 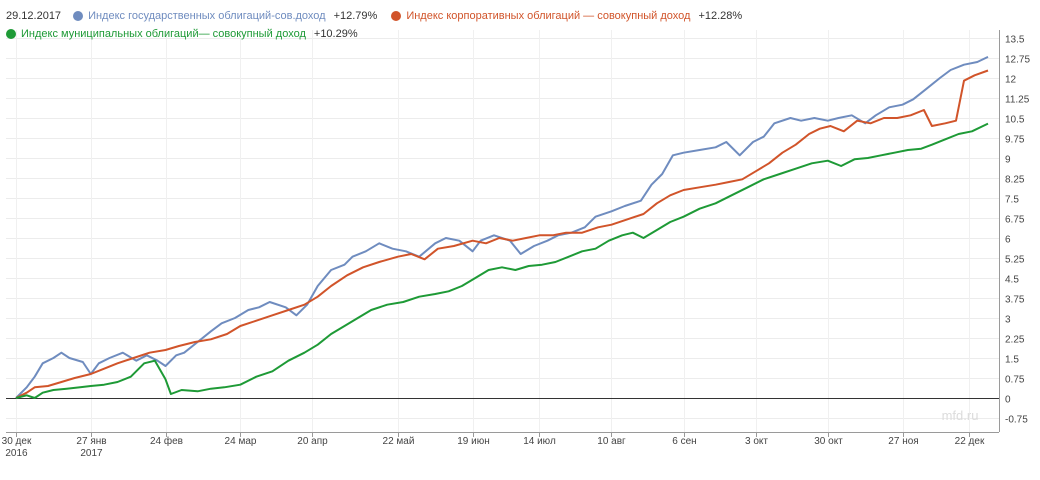 What do you see at coordinates (78, 16) in the screenshot?
I see `legend-marker-govt` at bounding box center [78, 16].